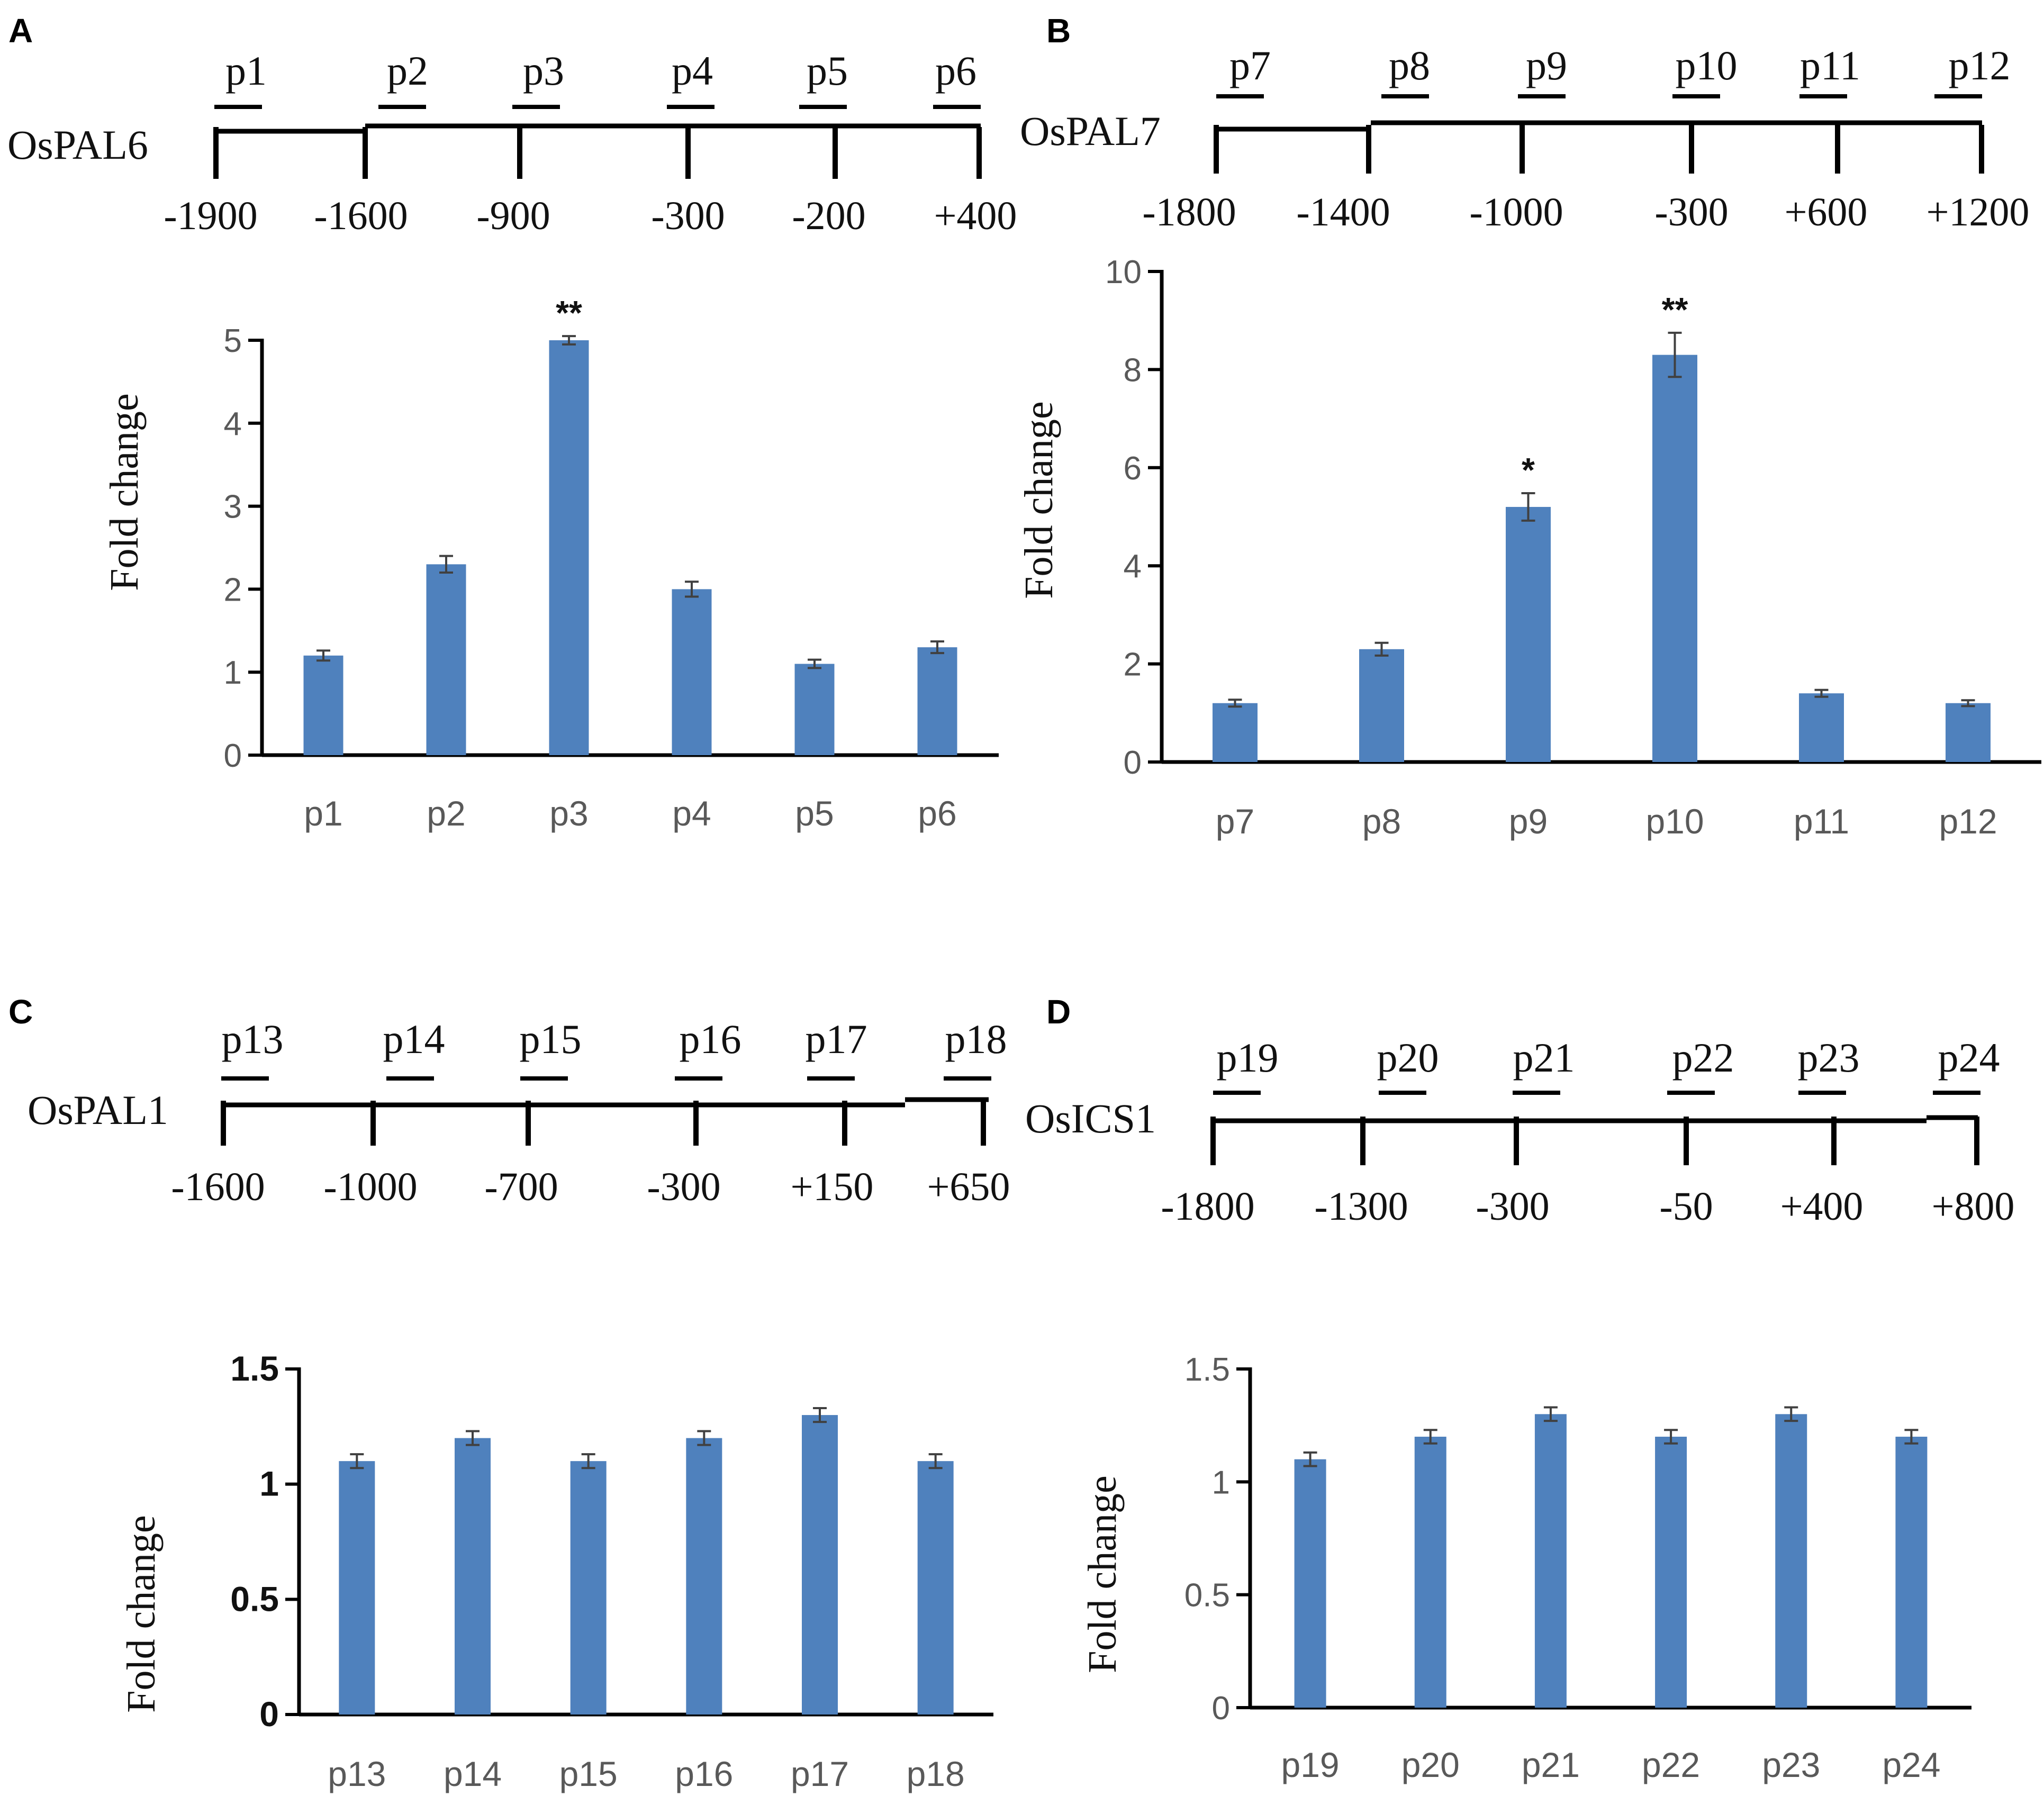 Image resolution: width=2044 pixels, height=1805 pixels. What do you see at coordinates (968, 1187) in the screenshot?
I see `position-label: +650` at bounding box center [968, 1187].